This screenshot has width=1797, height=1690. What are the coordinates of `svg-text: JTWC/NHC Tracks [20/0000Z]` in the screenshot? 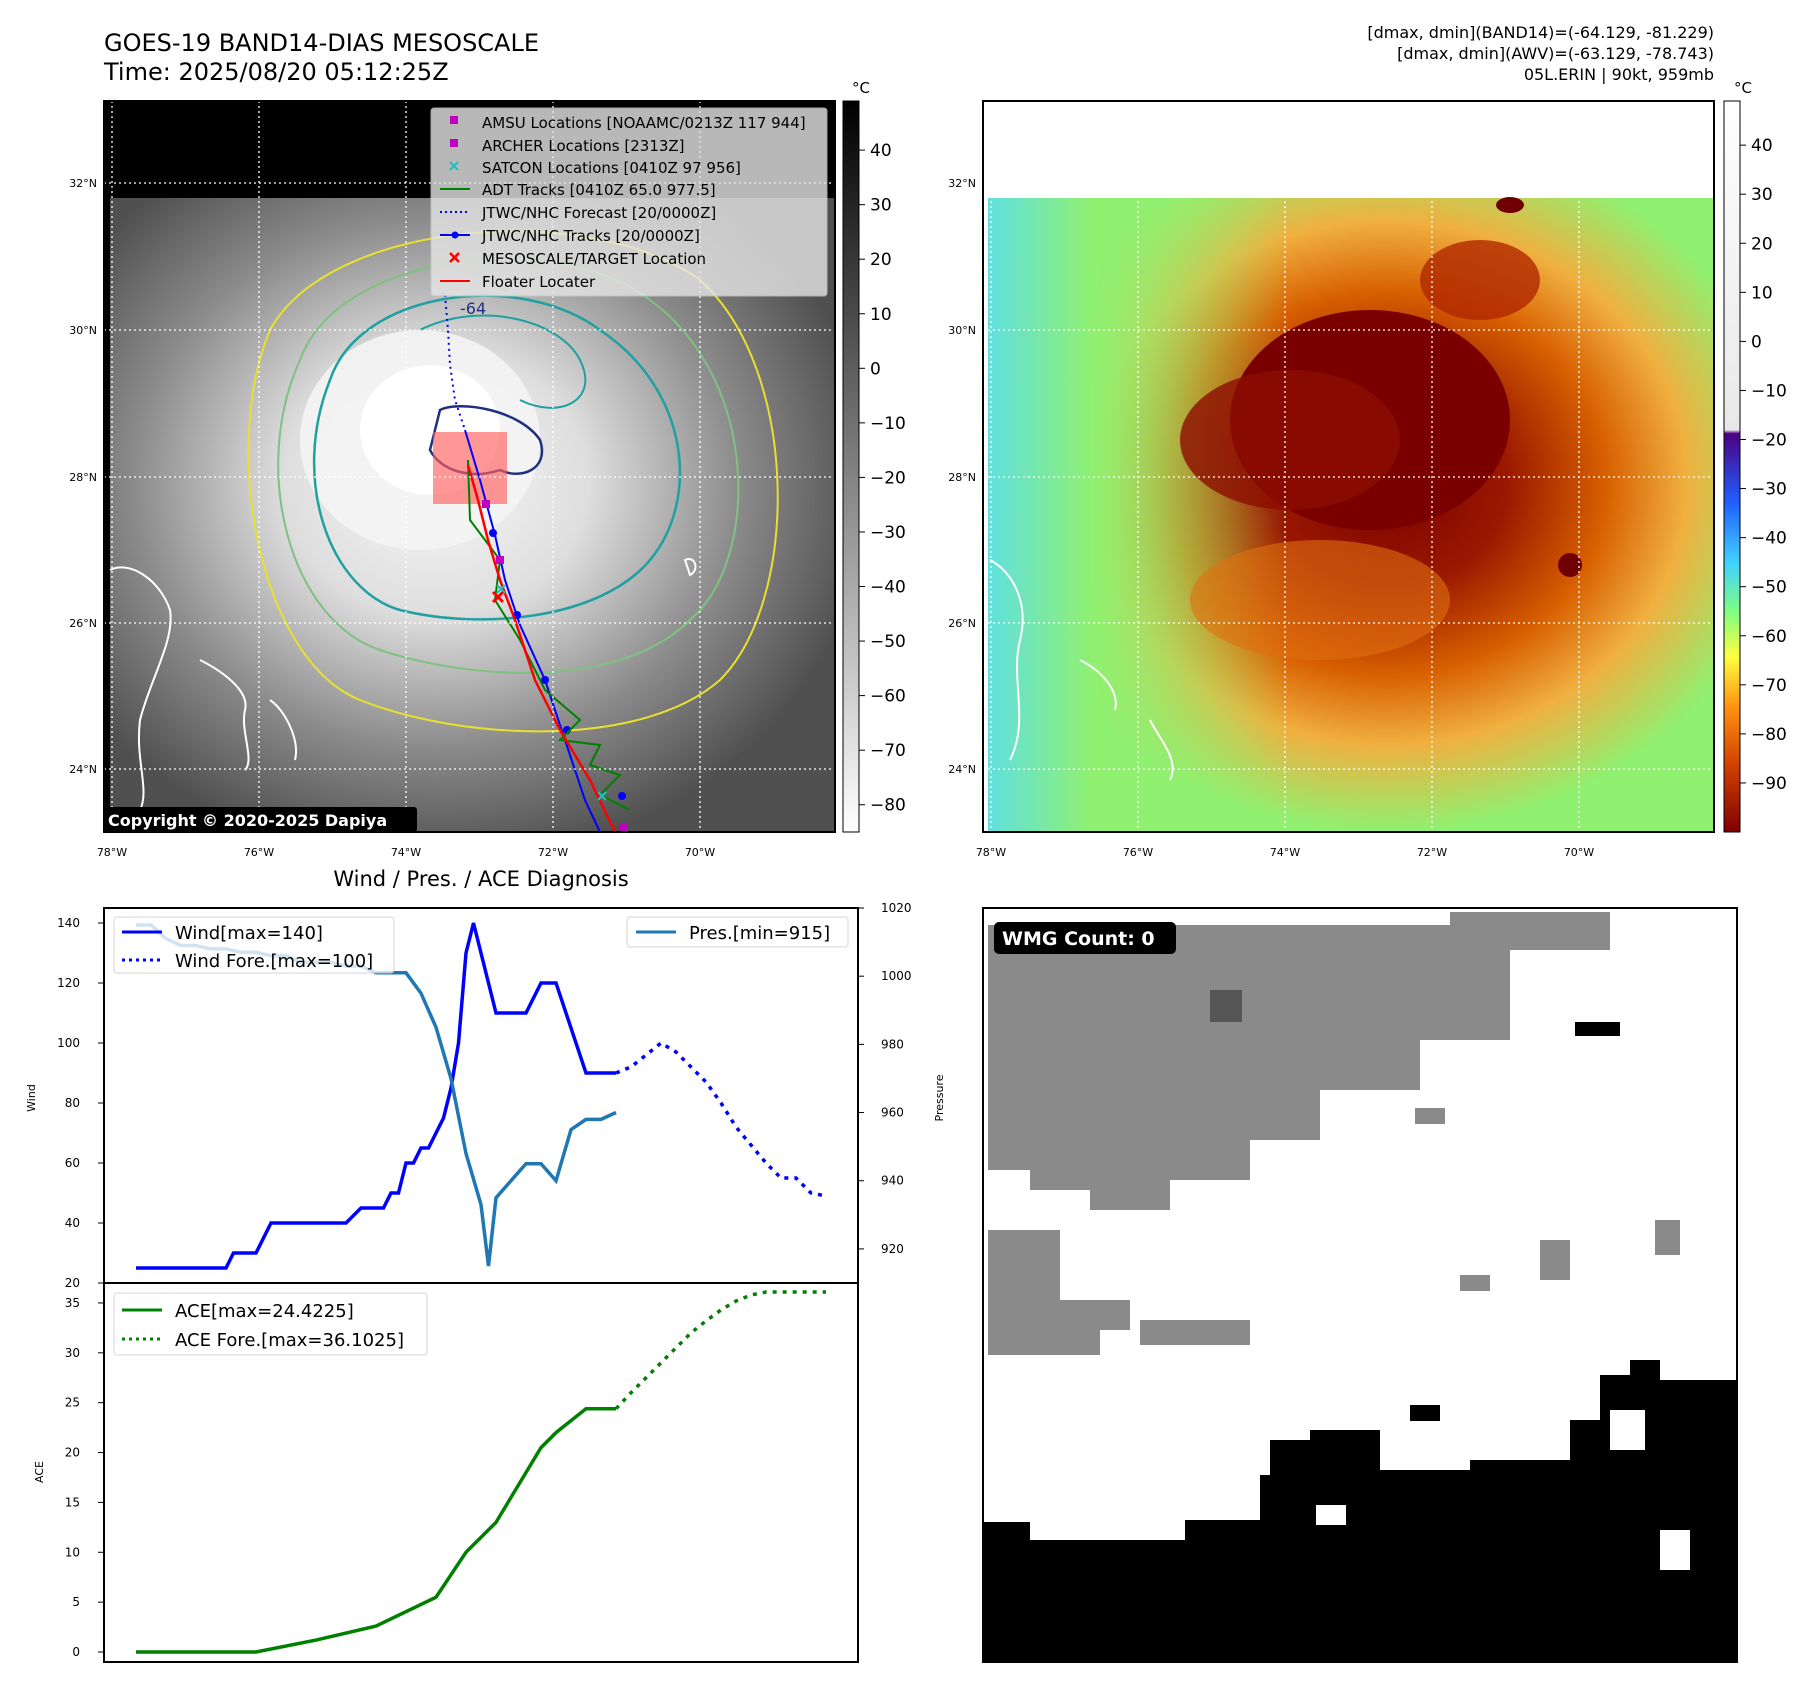 It's located at (590, 236).